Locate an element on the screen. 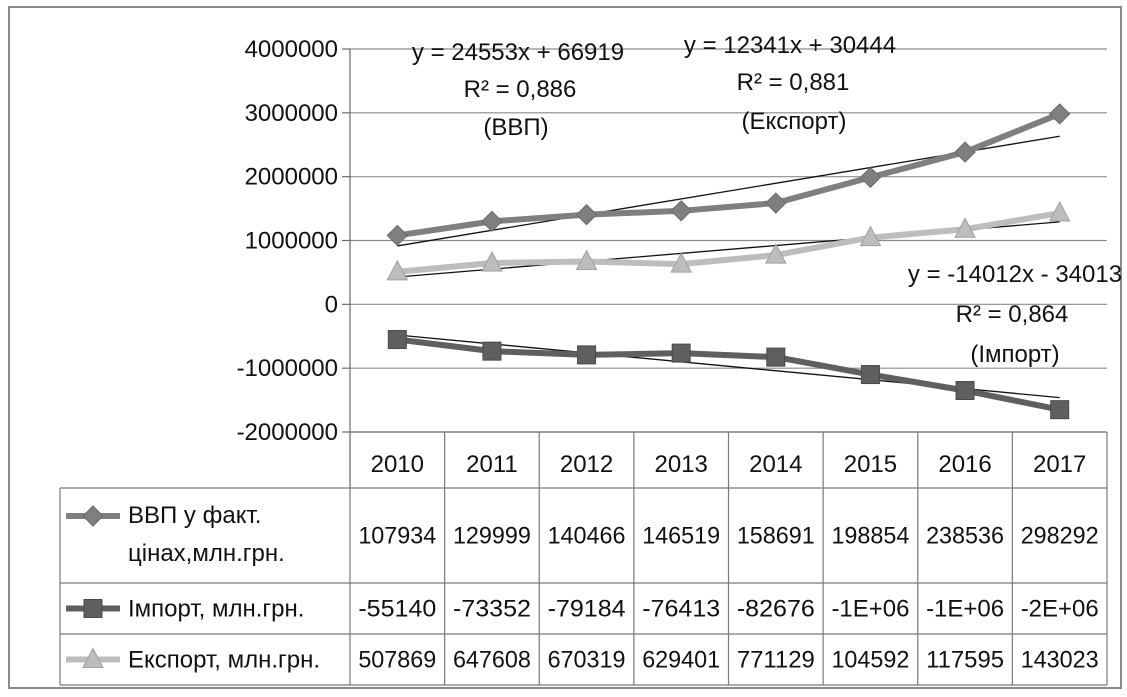  table-cell-value: 629401 is located at coordinates (681, 660).